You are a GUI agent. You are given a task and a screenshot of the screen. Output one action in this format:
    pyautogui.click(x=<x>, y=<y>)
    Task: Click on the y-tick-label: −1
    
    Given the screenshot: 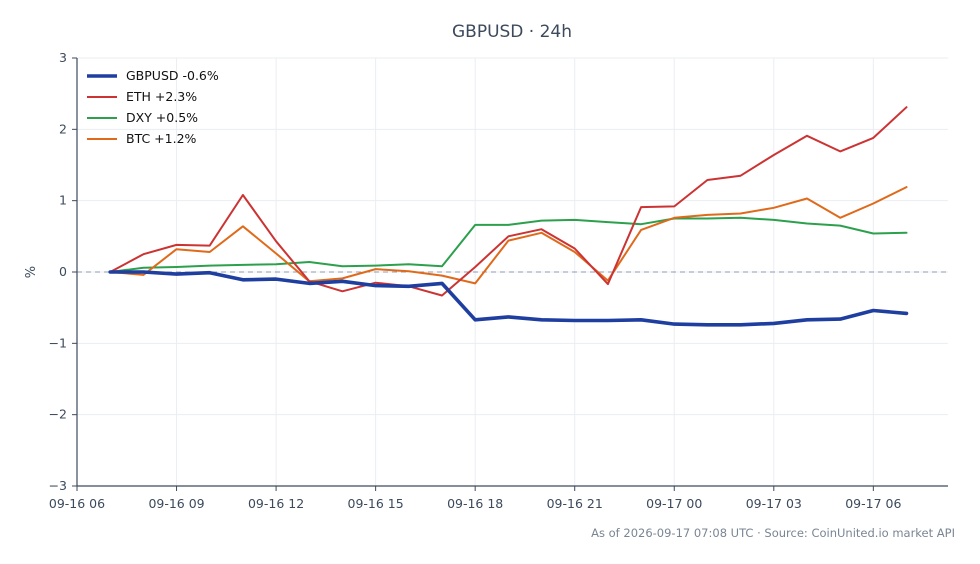 What is the action you would take?
    pyautogui.click(x=58, y=342)
    